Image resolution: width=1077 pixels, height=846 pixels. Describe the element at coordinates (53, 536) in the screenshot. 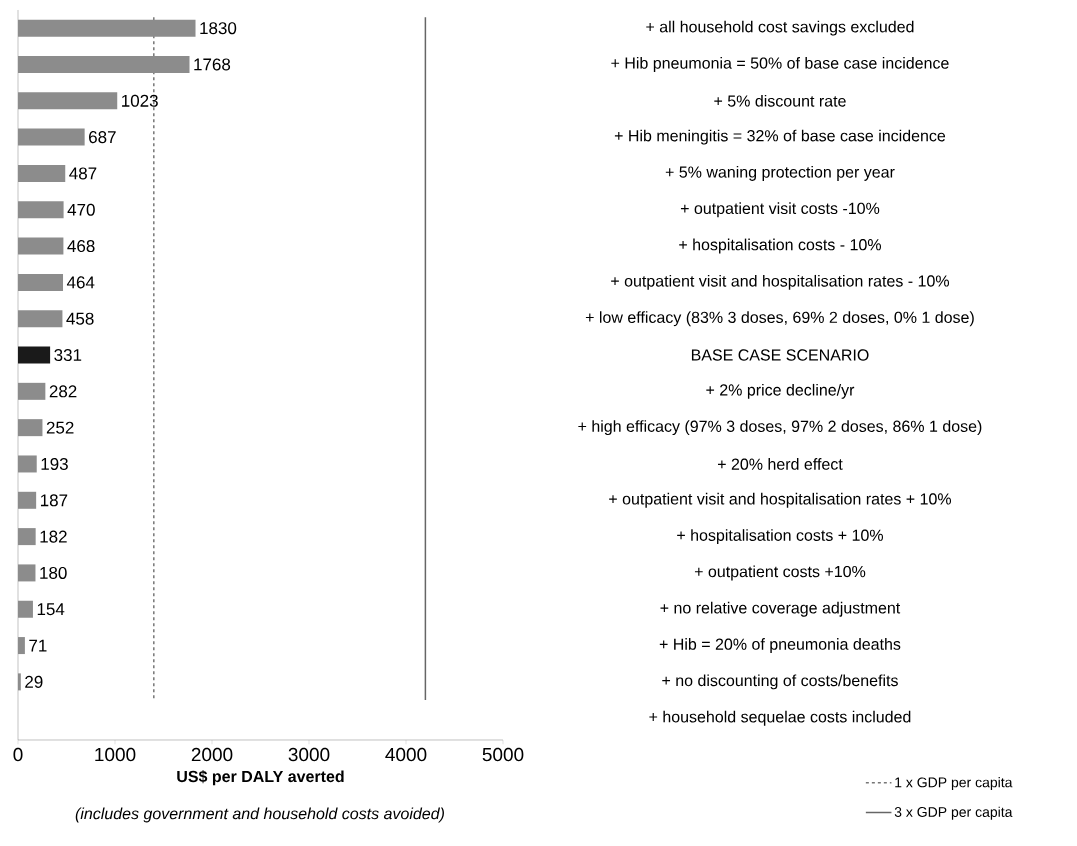

I see `data-label: 182` at that location.